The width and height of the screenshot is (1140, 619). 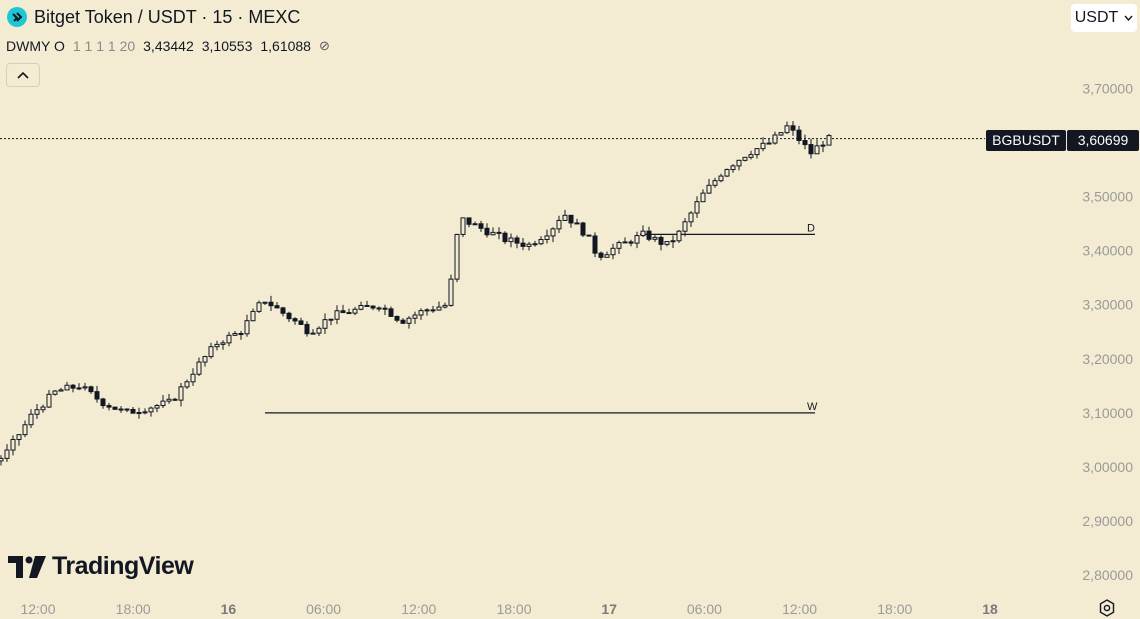 What do you see at coordinates (1104, 18) in the screenshot?
I see `currency-select: USDT` at bounding box center [1104, 18].